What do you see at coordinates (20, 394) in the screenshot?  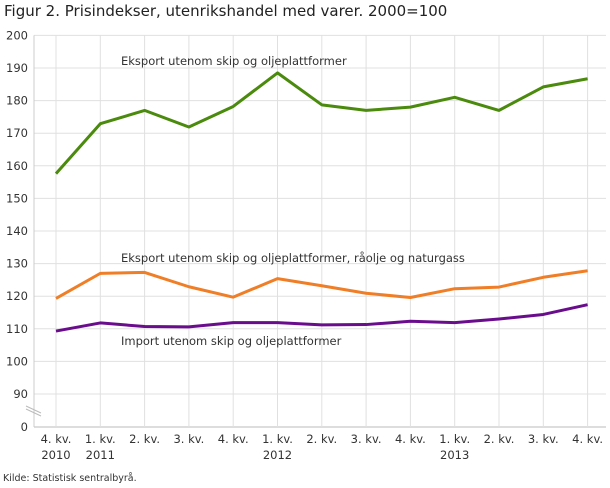 I see `y-tick-label: 90` at bounding box center [20, 394].